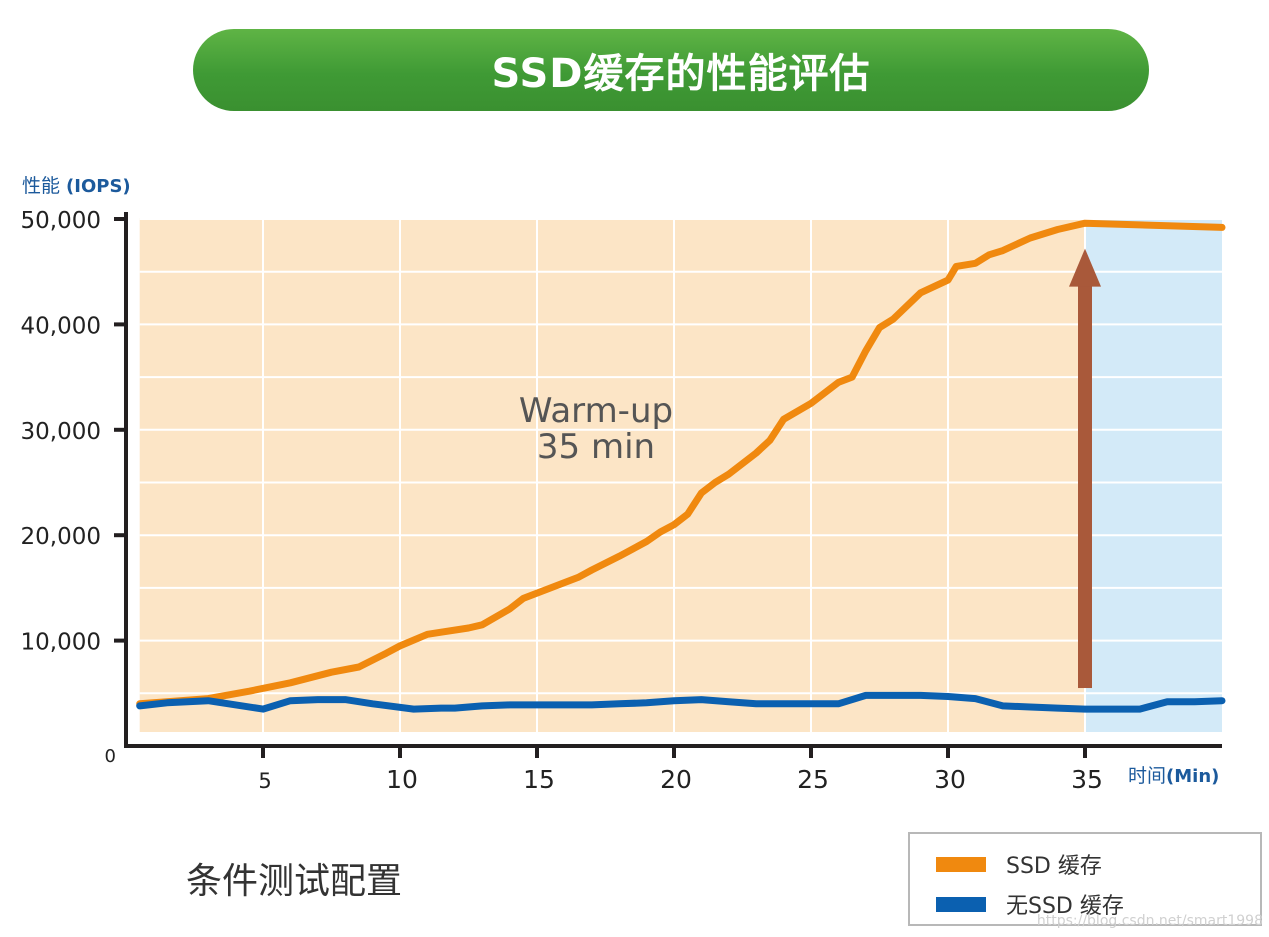  What do you see at coordinates (402, 779) in the screenshot?
I see `x-tick-label: 10` at bounding box center [402, 779].